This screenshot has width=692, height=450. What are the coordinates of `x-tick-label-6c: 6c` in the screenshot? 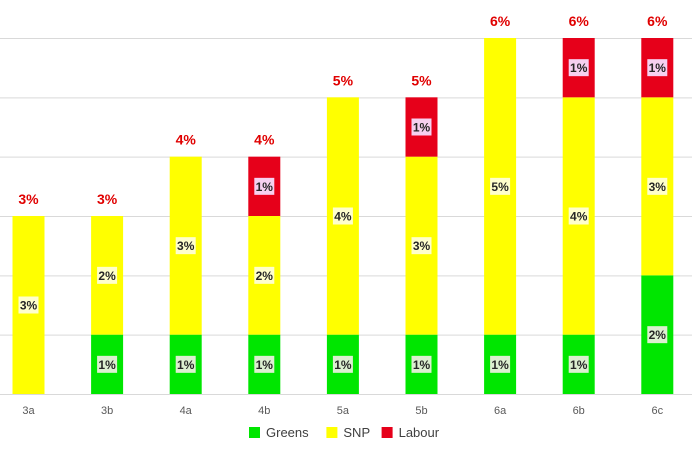 It's located at (657, 411).